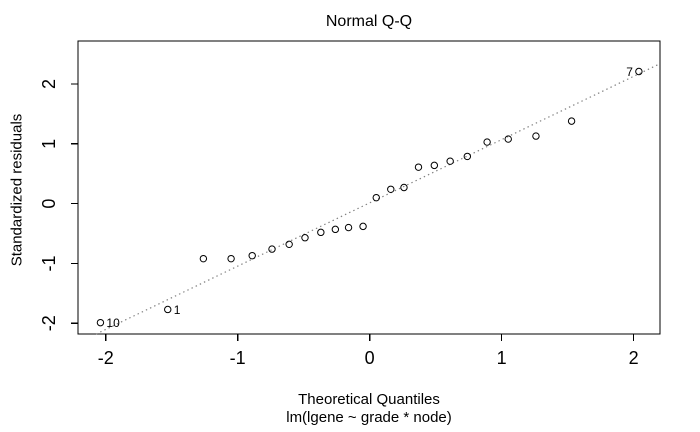 This screenshot has height=432, width=700. Describe the element at coordinates (369, 21) in the screenshot. I see `plot-title: Normal Q-Q` at that location.